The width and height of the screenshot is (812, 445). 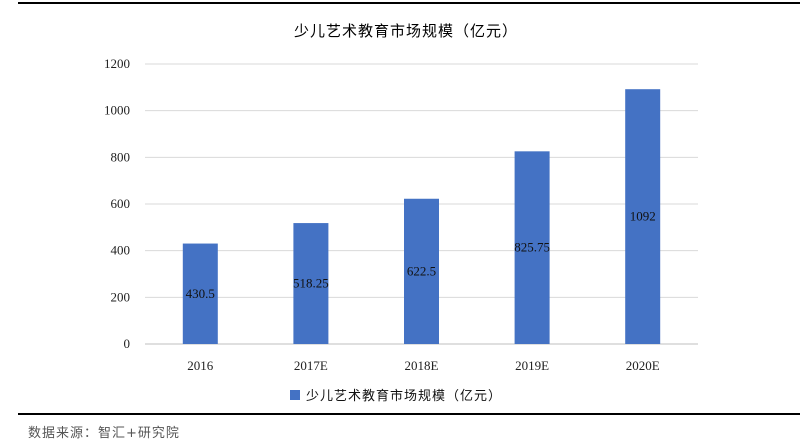 What do you see at coordinates (121, 203) in the screenshot?
I see `y-tick-label: 600` at bounding box center [121, 203].